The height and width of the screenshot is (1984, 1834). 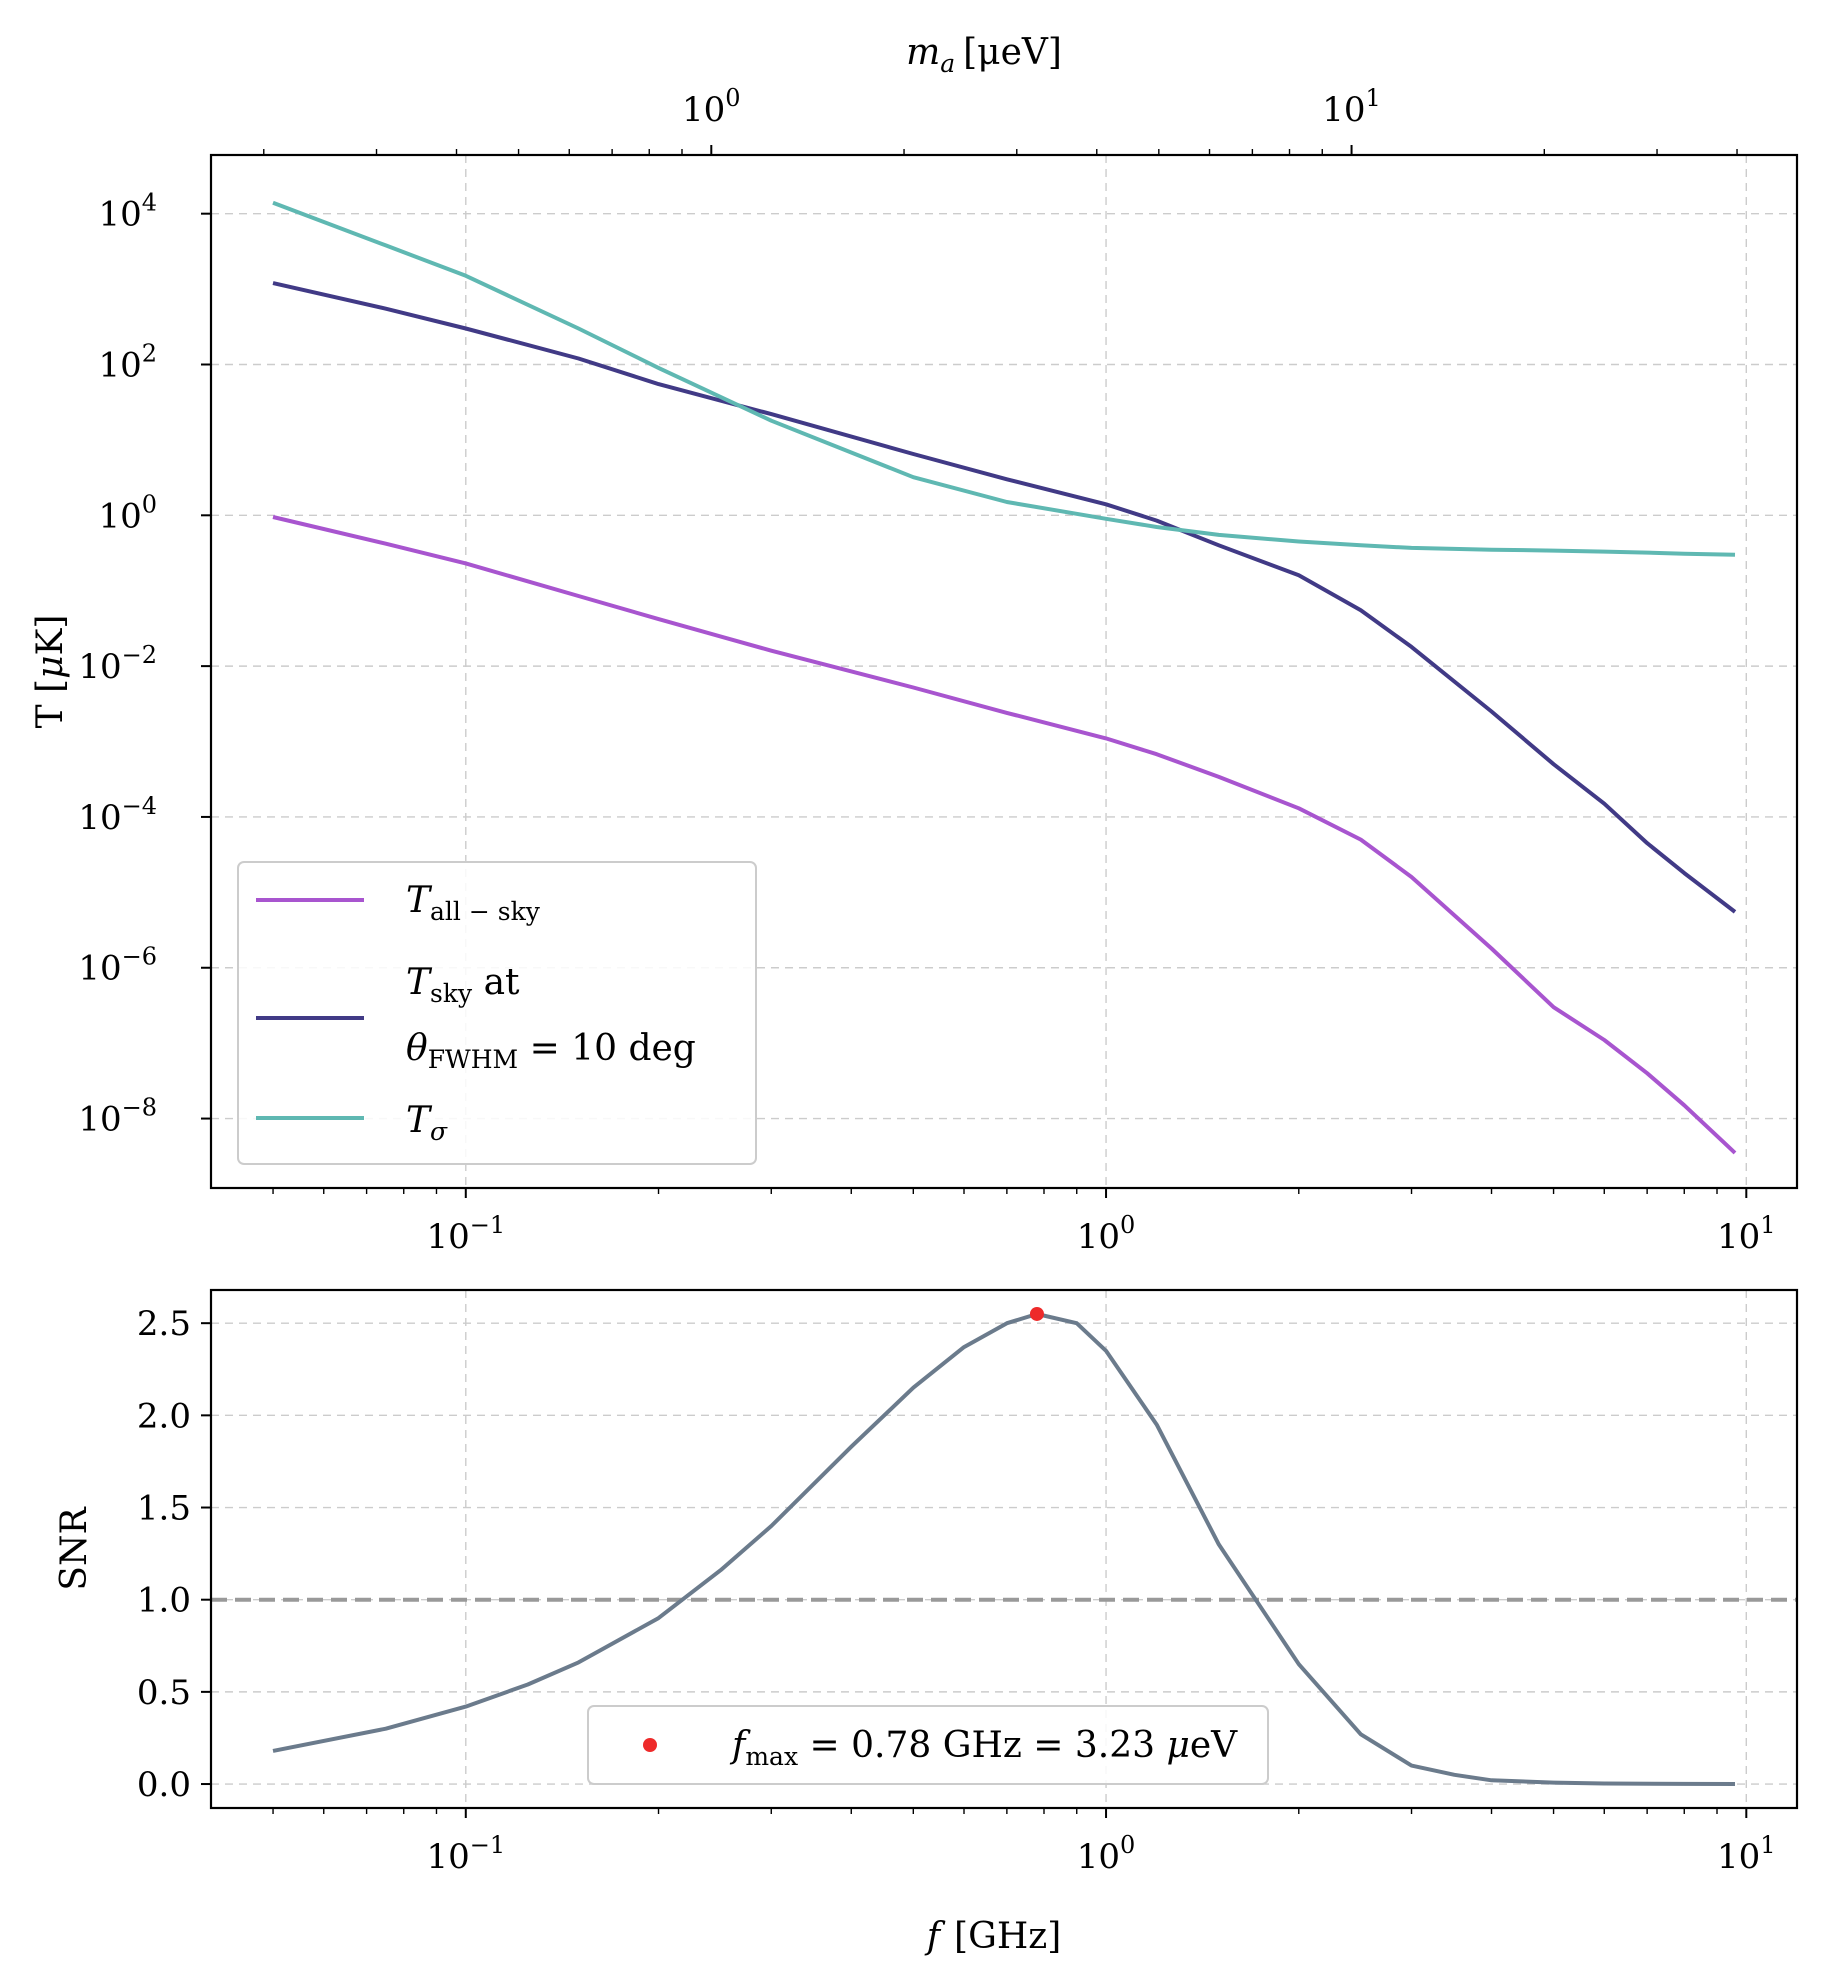 I want to click on frequency-x-axis-label: f [GHz], so click(x=993, y=1936).